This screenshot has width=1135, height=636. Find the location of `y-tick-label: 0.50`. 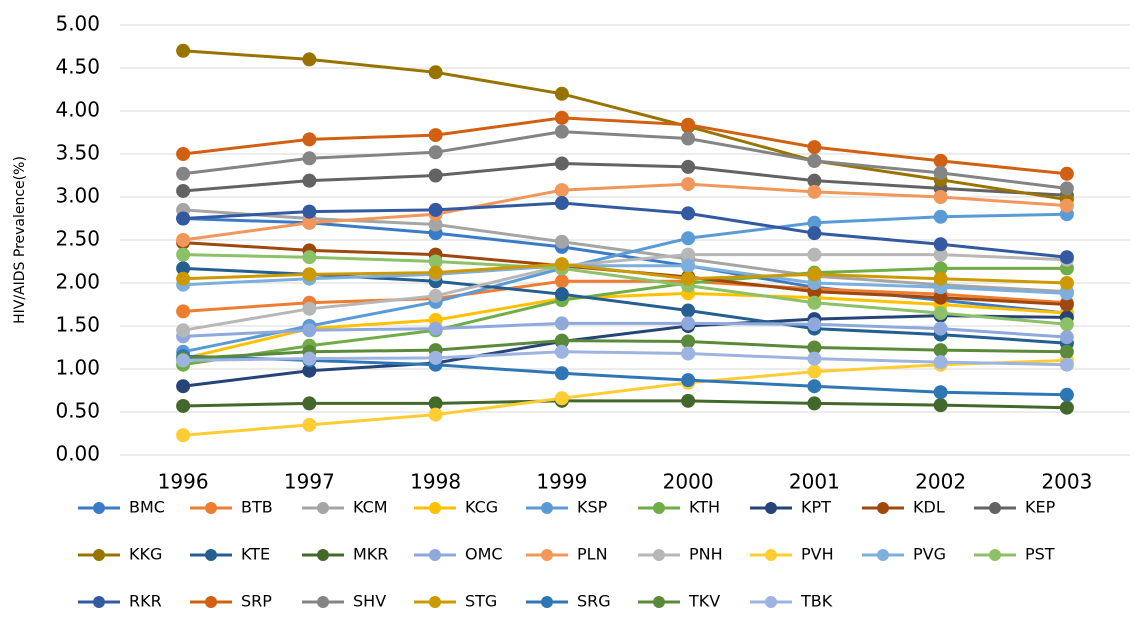

y-tick-label: 0.50 is located at coordinates (77, 411).